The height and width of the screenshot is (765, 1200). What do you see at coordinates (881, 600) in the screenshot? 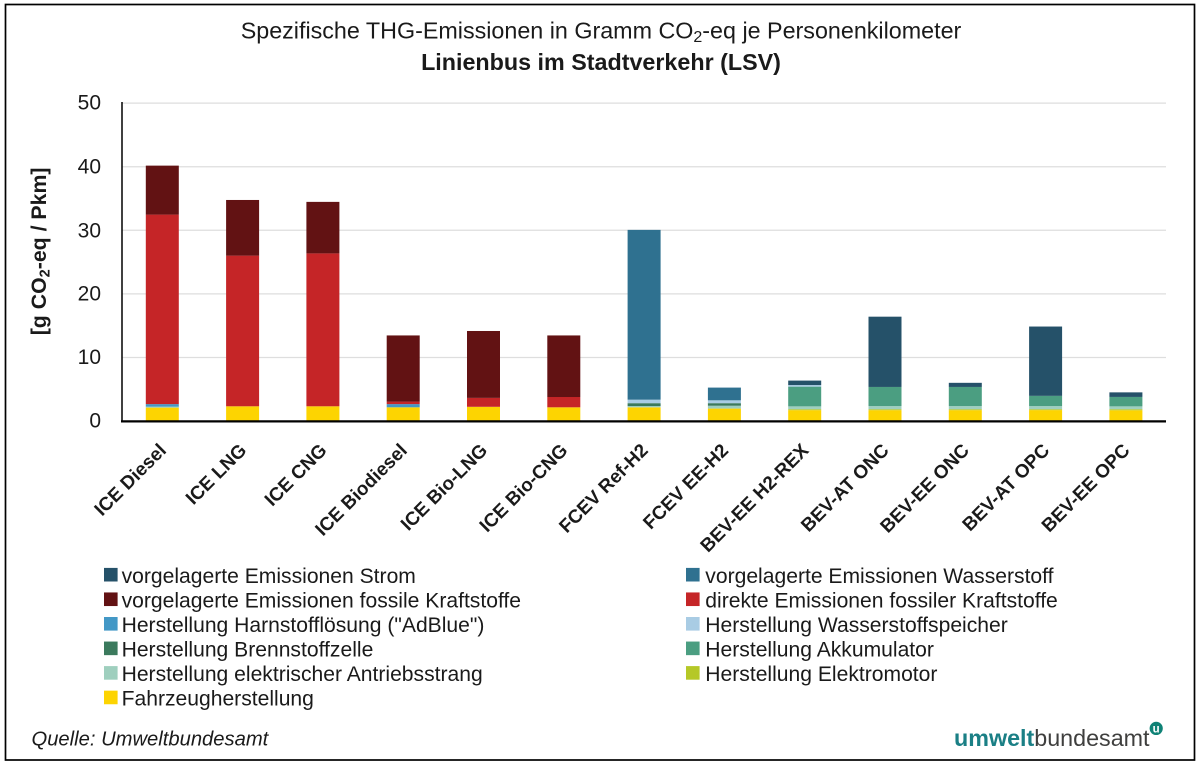
I see `svg-text:direkte Emissionen fossiler Kr: direkte Emissionen fossiler Kraftstoffe` at bounding box center [881, 600].